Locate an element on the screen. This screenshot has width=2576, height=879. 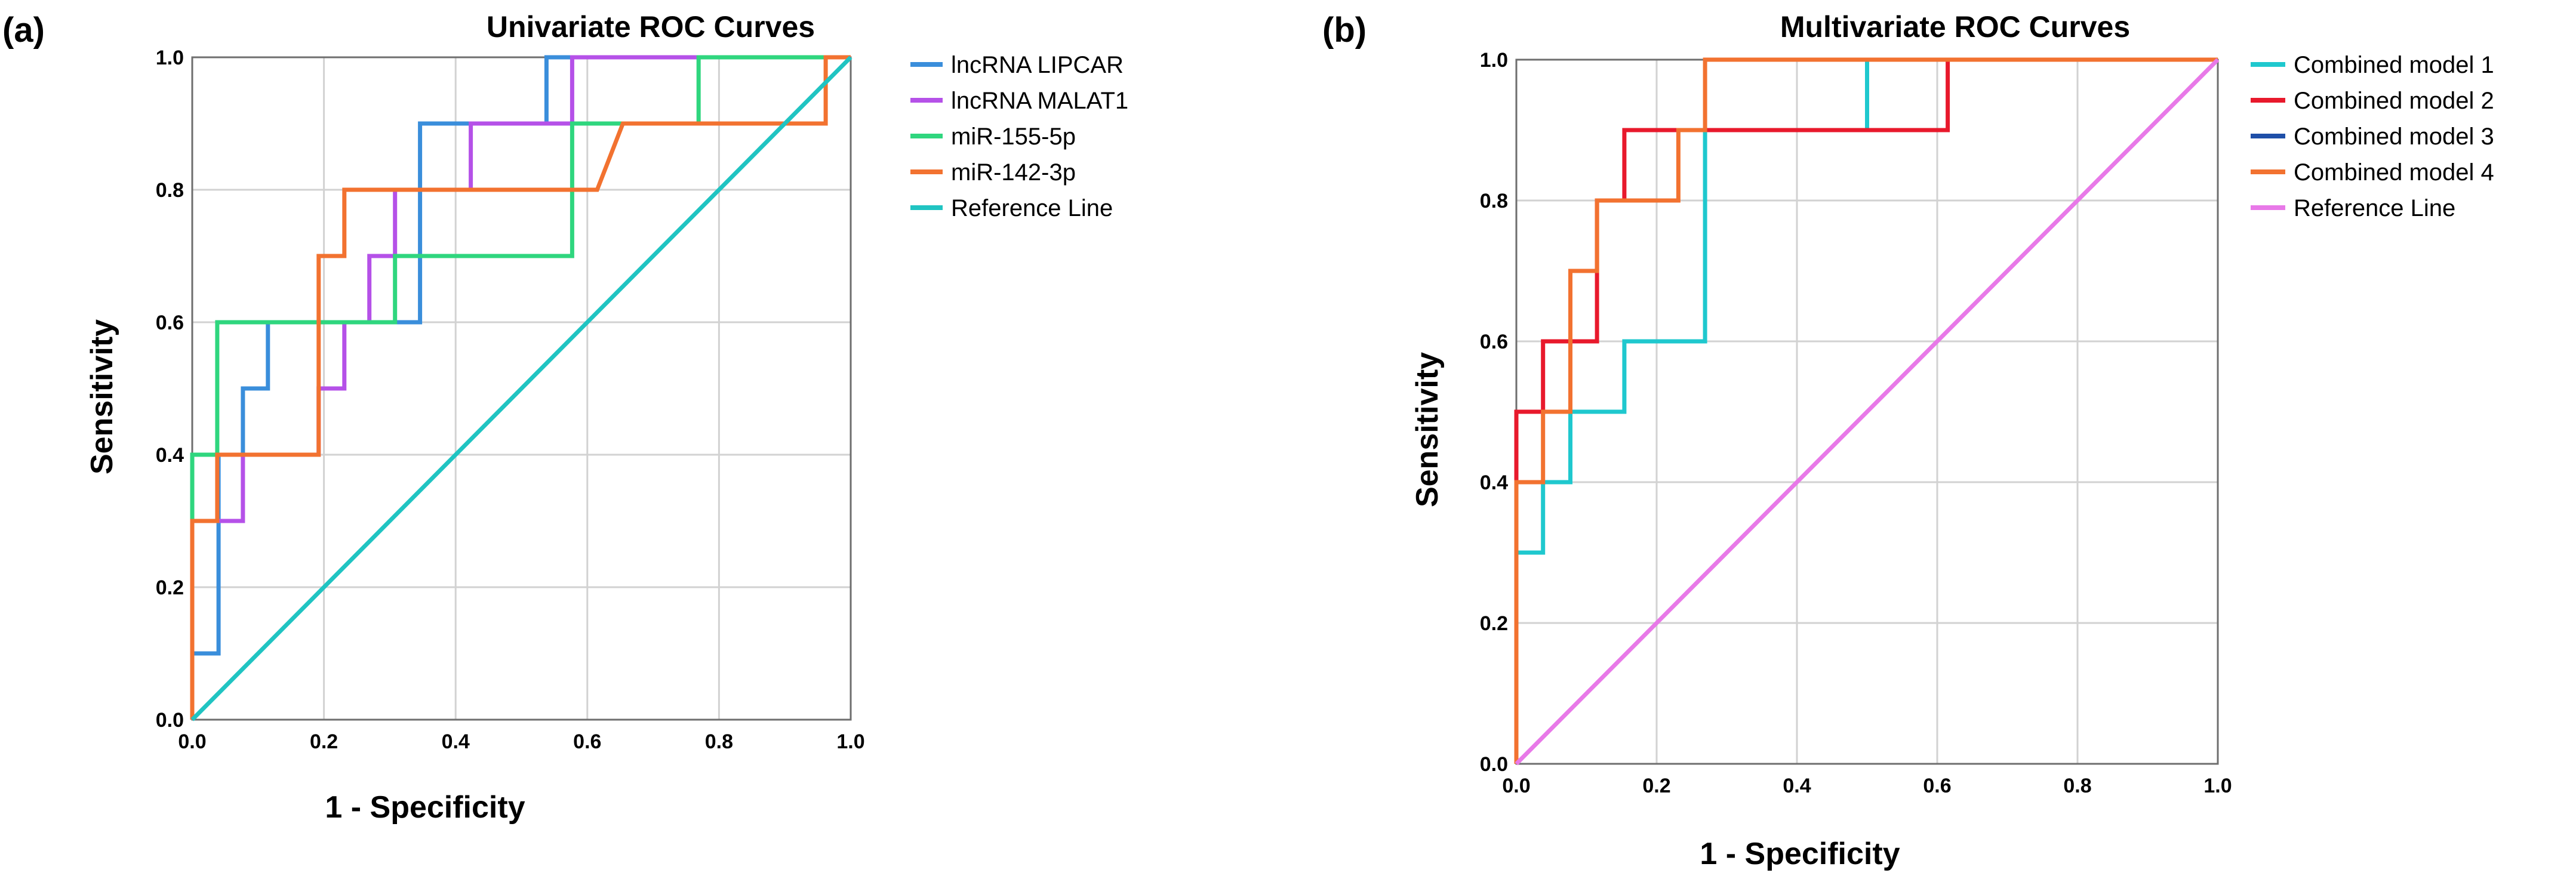
panel-a-y-axis-title: Sensitivity is located at coordinates (102, 396).